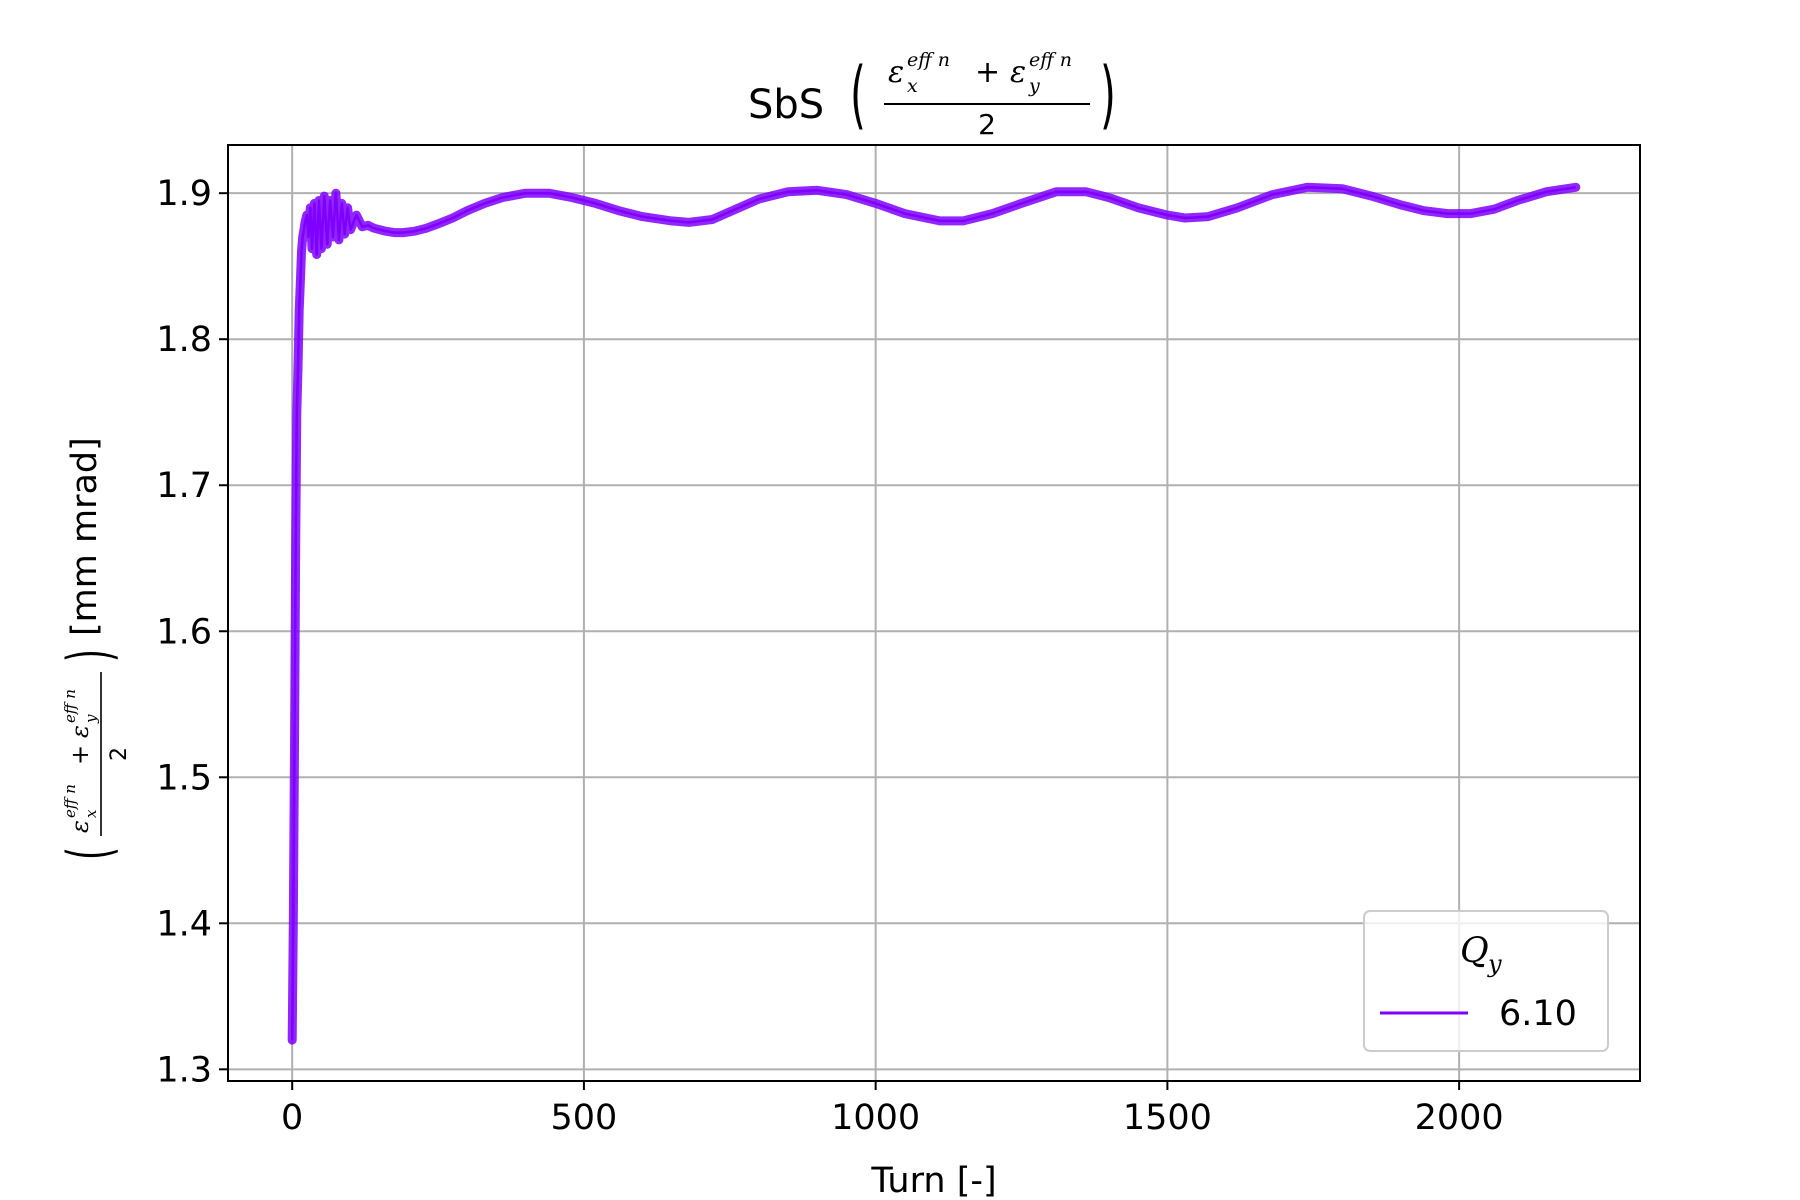 Image resolution: width=1800 pixels, height=1200 pixels. I want to click on title-epsilon-x-sup: eff n, so click(928, 60).